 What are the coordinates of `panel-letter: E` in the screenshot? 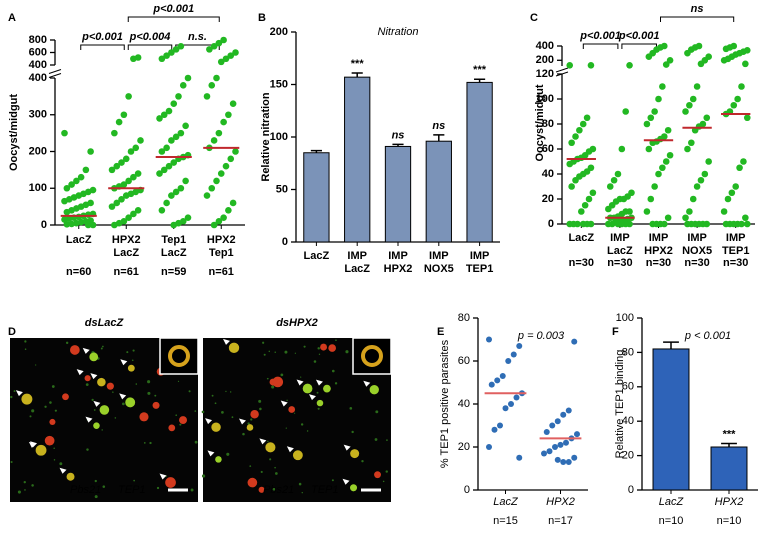 It's located at (440, 332).